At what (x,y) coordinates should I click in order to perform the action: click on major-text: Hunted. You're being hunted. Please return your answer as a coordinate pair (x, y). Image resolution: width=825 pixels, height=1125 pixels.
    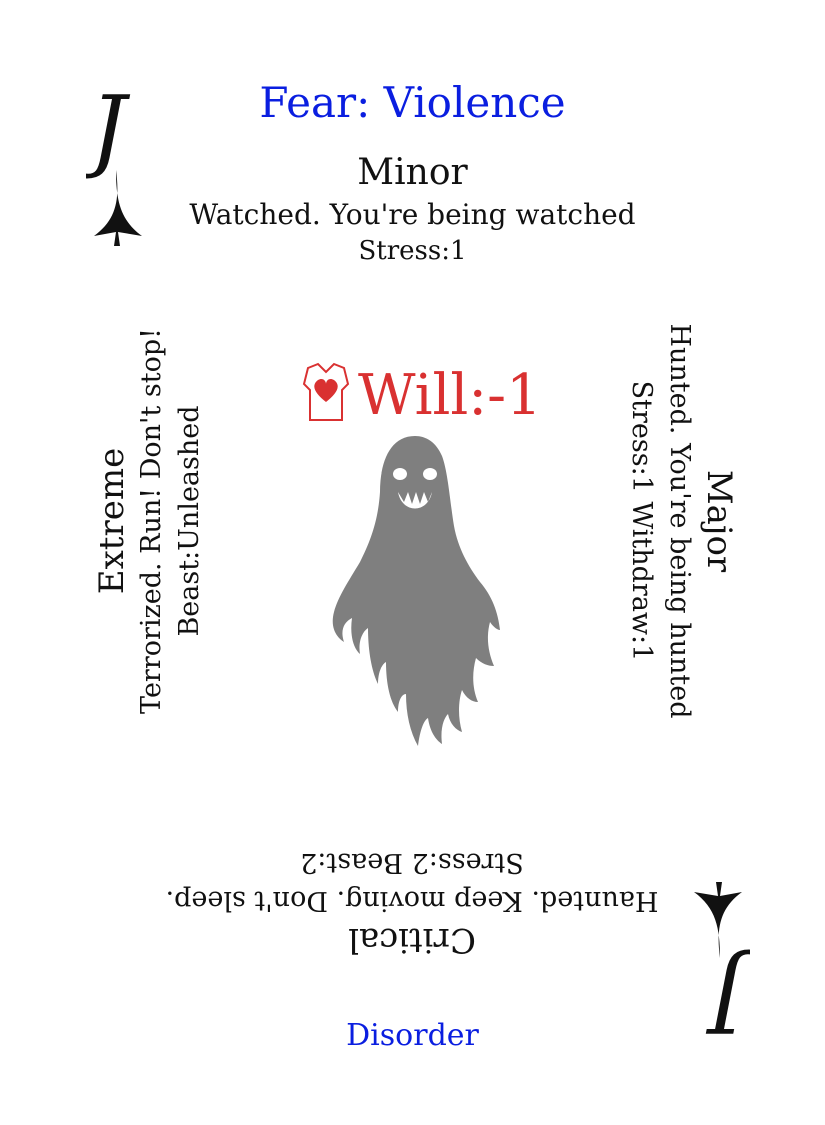
    Looking at the image, I should click on (679, 521).